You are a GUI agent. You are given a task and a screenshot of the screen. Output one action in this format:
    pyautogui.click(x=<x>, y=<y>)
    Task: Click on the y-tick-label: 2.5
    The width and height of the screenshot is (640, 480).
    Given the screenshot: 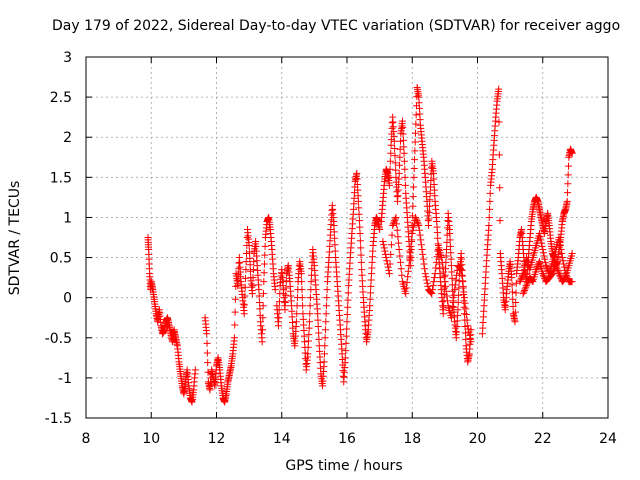 What is the action you would take?
    pyautogui.click(x=61, y=98)
    